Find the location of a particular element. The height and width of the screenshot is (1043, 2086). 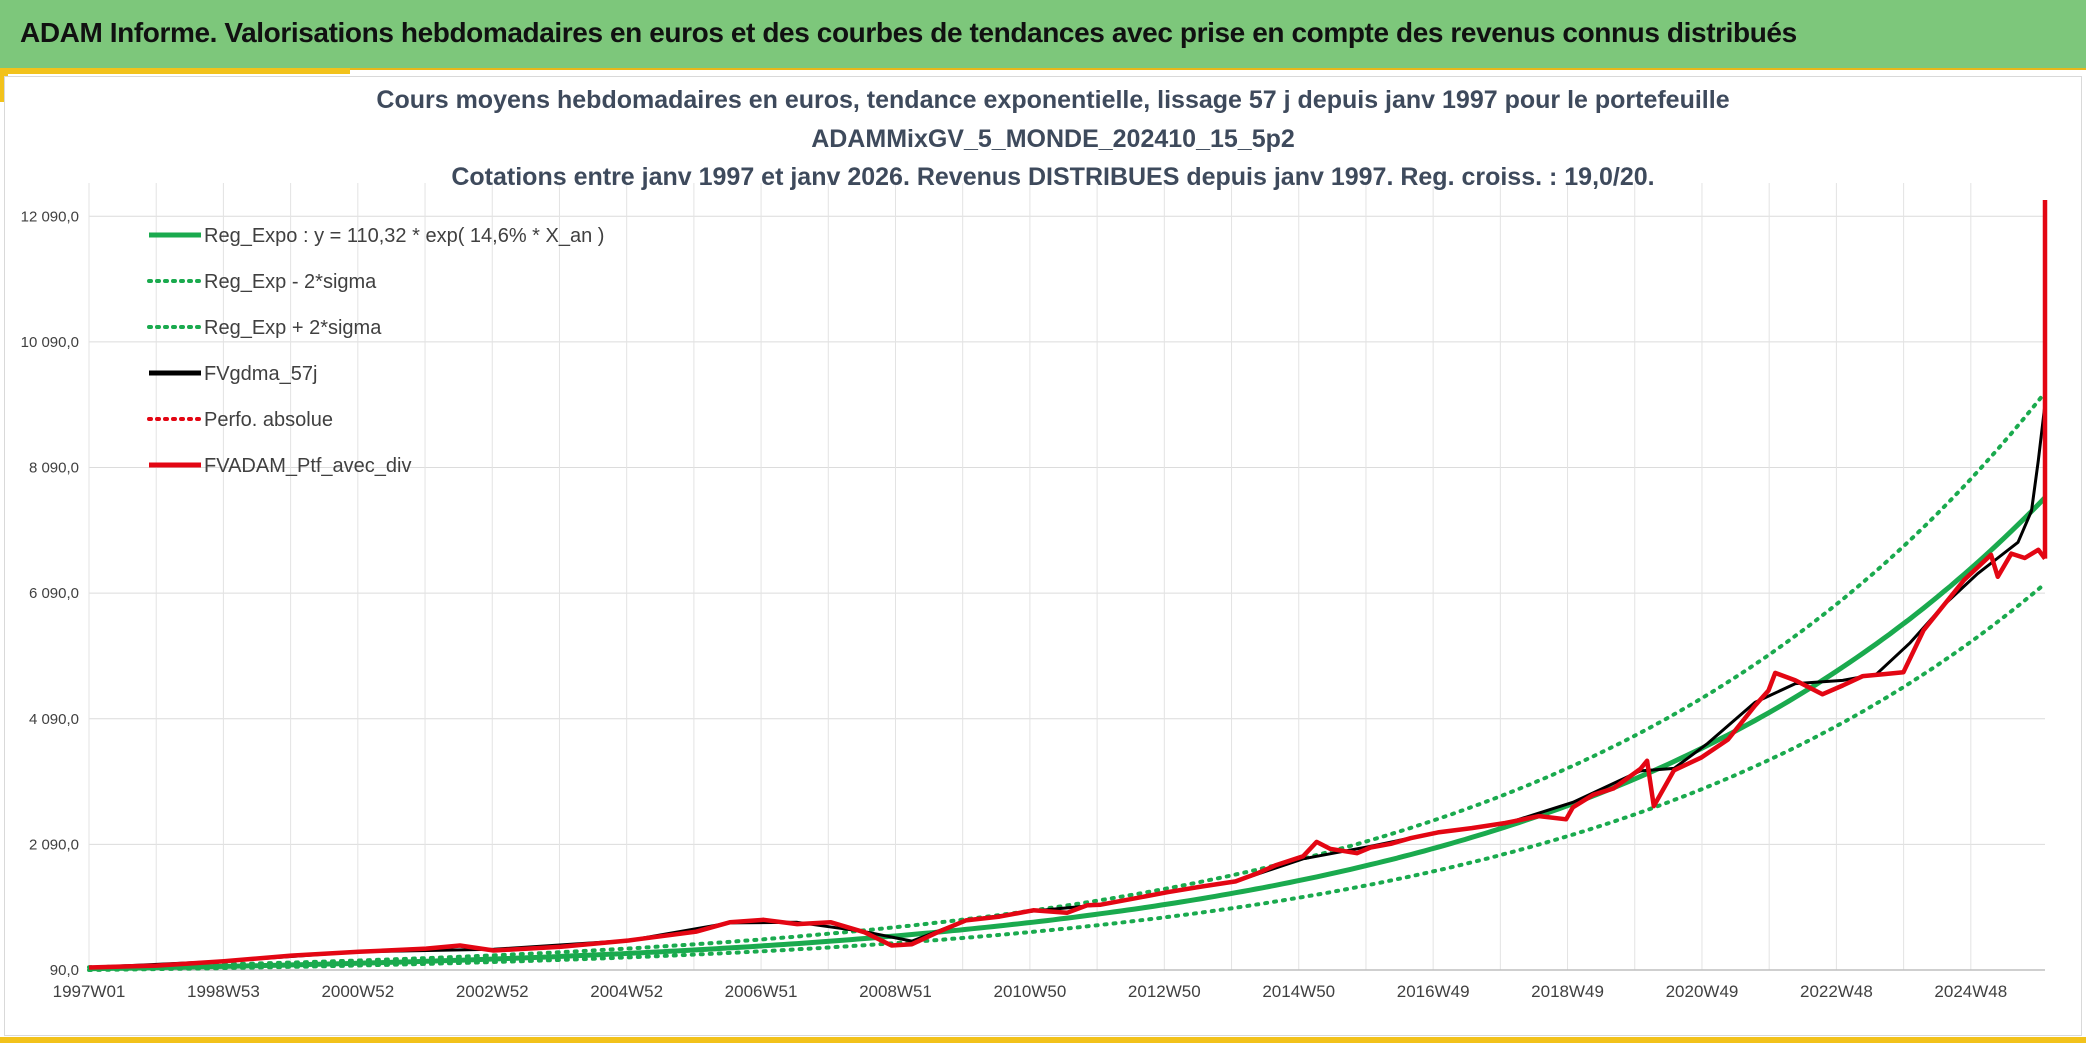

x-tick-label: 2014W50 is located at coordinates (1298, 991).